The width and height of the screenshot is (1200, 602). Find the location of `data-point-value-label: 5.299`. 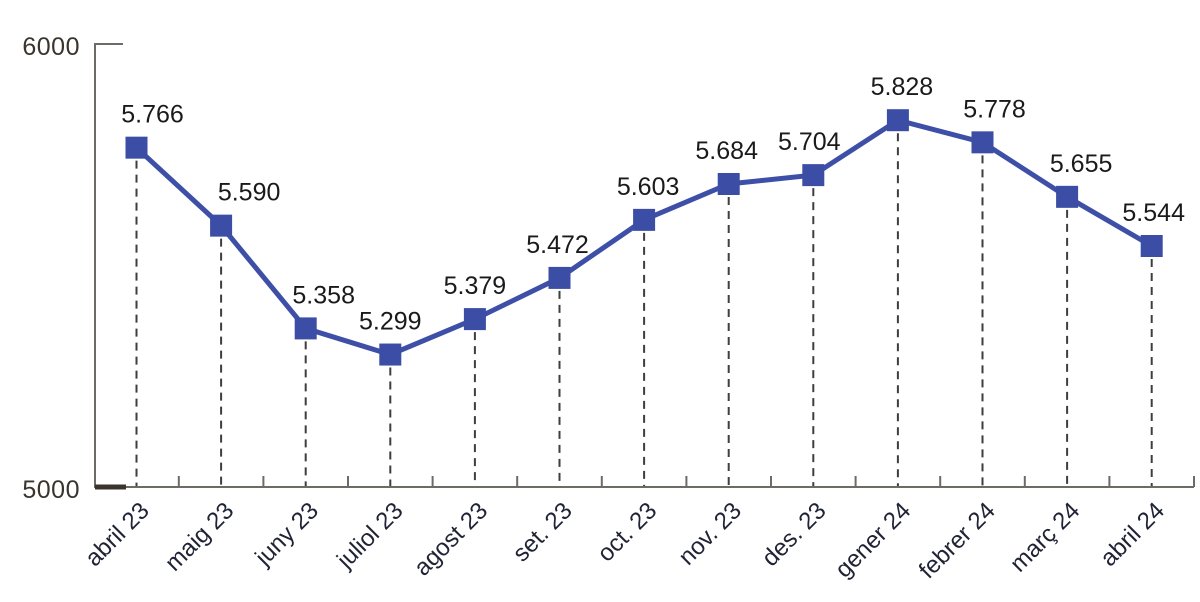

data-point-value-label: 5.299 is located at coordinates (390, 322).